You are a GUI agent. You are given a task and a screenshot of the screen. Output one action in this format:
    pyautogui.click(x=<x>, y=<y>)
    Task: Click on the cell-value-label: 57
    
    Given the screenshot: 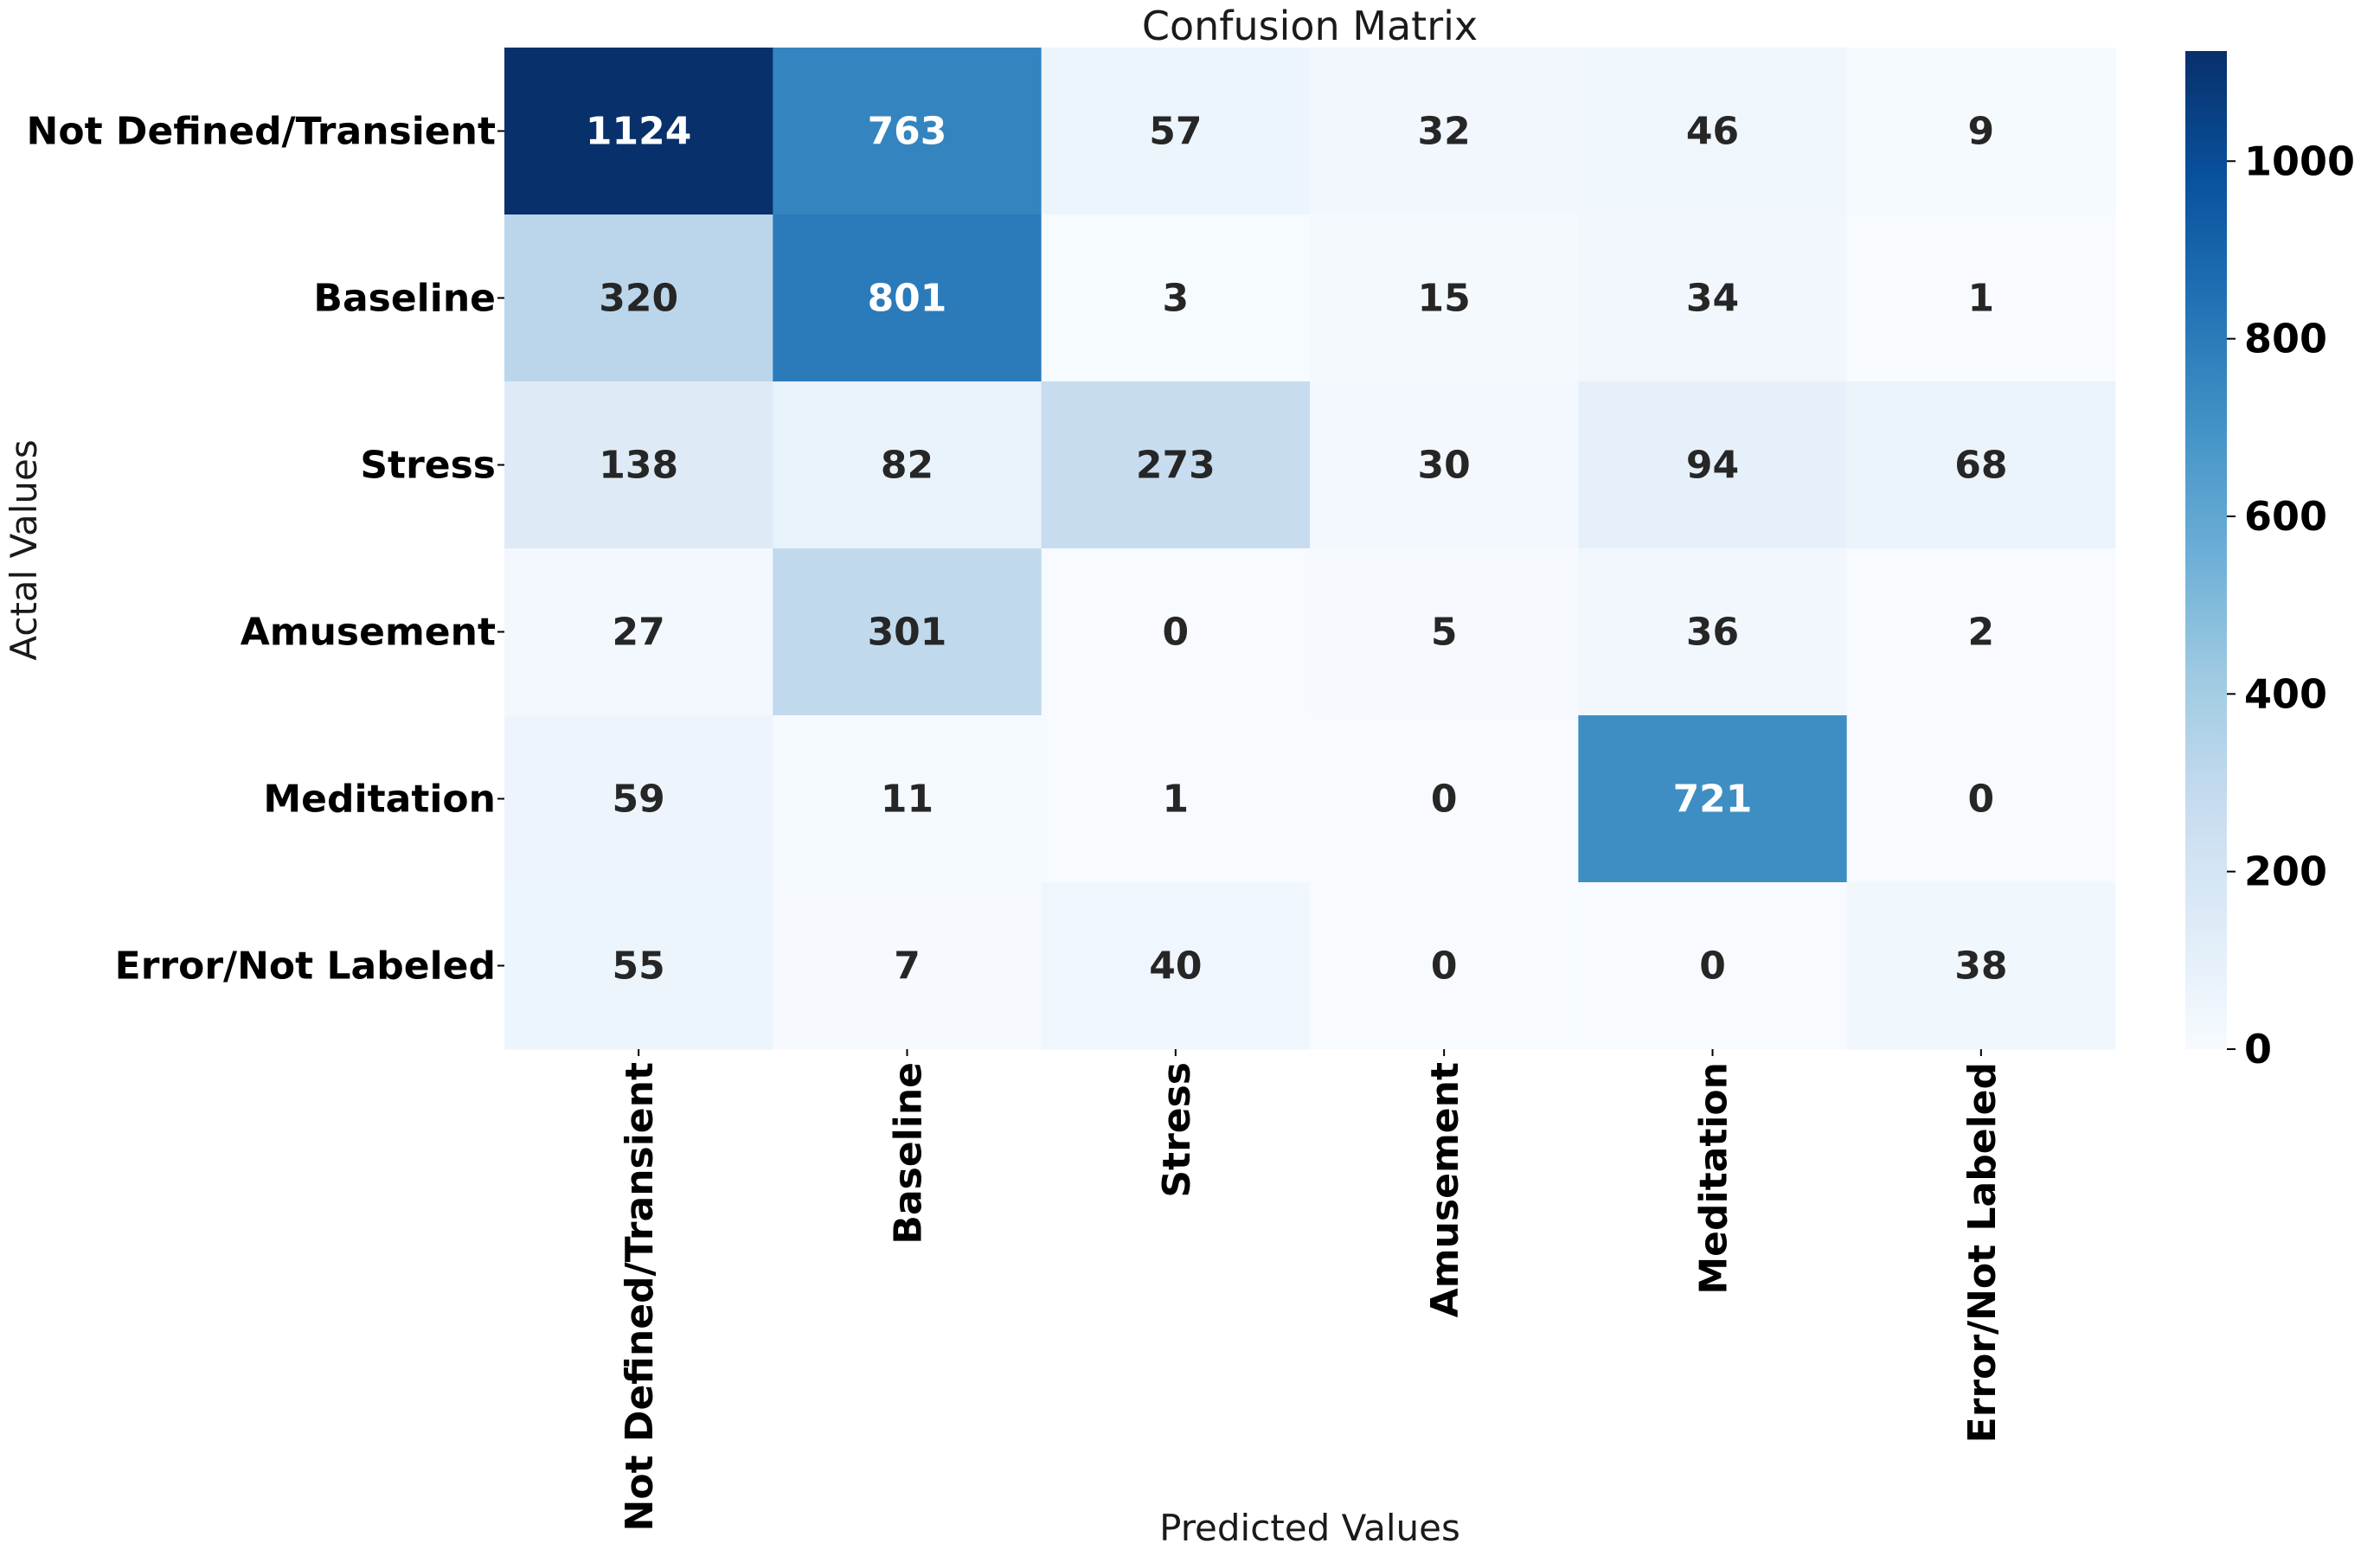 What is the action you would take?
    pyautogui.click(x=1175, y=132)
    